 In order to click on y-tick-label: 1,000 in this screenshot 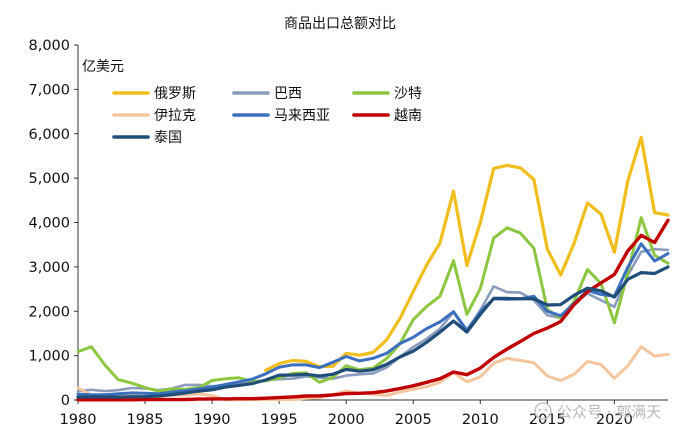, I will do `click(49, 357)`.